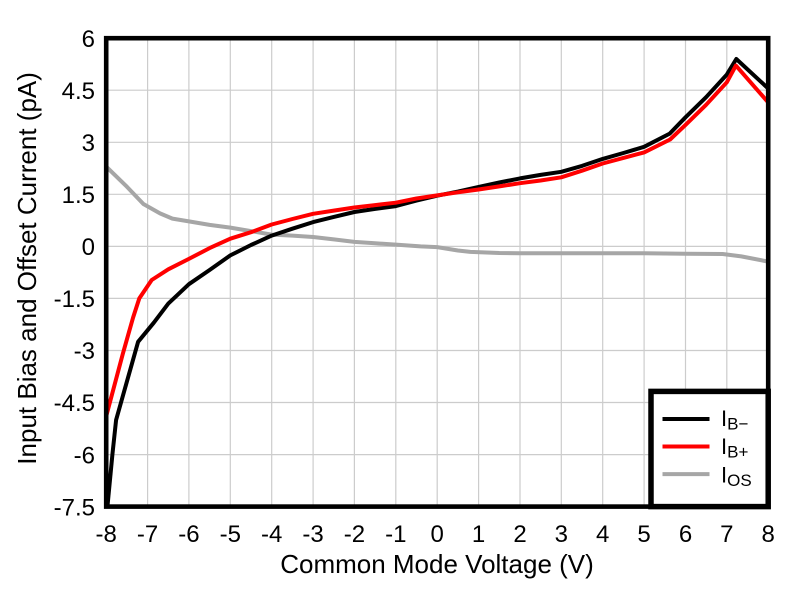 Image resolution: width=797 pixels, height=589 pixels. I want to click on svg-text: -7.5, so click(74, 507).